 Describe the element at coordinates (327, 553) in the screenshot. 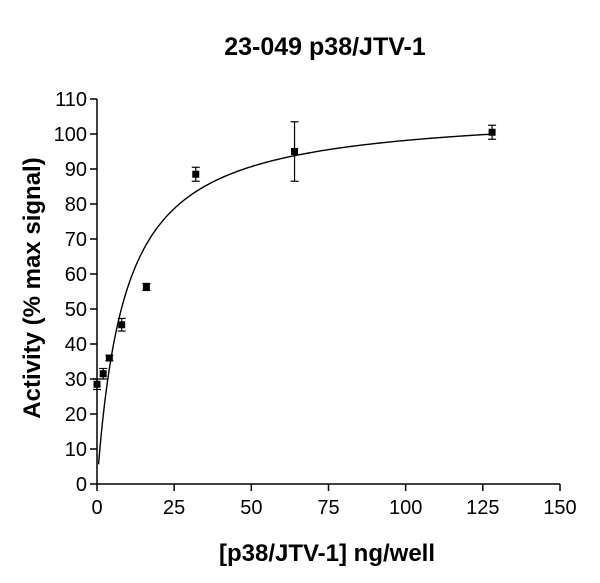

I see `x-axis-label: [p38/JTV-1] ng/well` at that location.